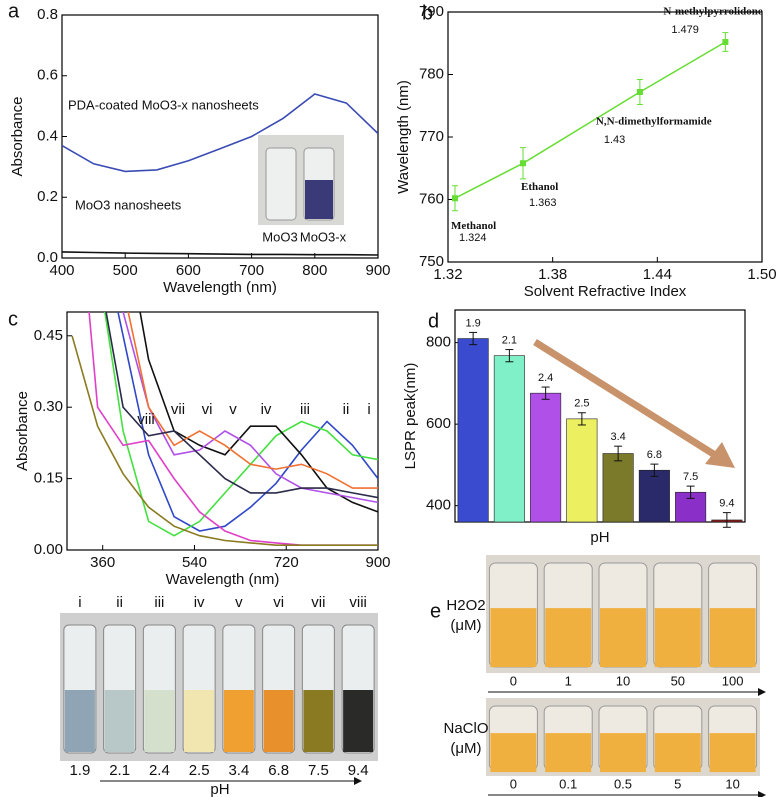  What do you see at coordinates (403, 137) in the screenshot?
I see `y-axis-label: Wavelength (nm)` at bounding box center [403, 137].